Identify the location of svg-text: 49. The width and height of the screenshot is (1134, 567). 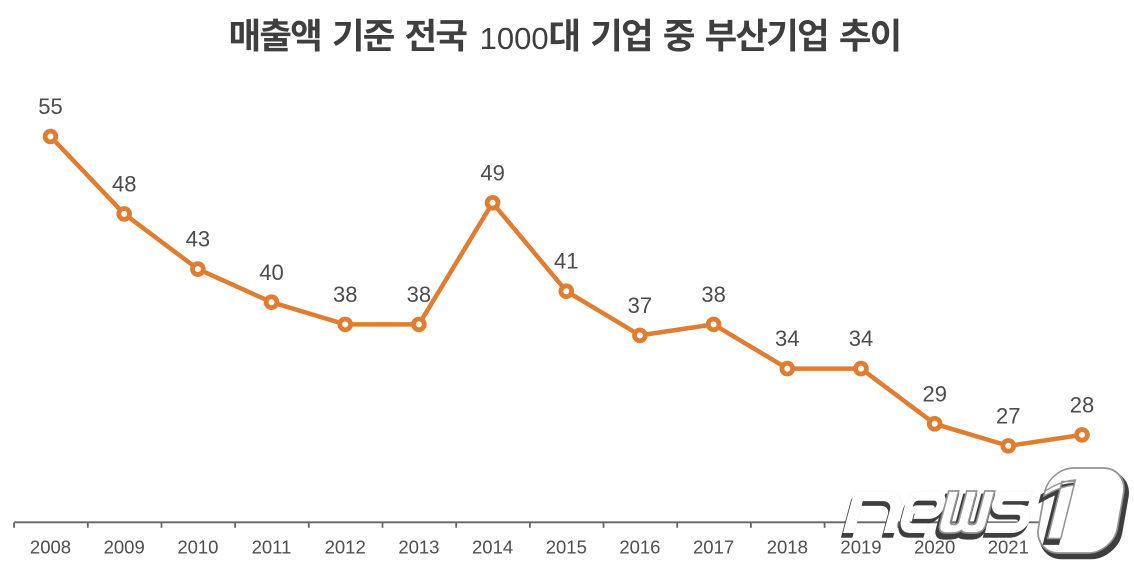
(492, 172).